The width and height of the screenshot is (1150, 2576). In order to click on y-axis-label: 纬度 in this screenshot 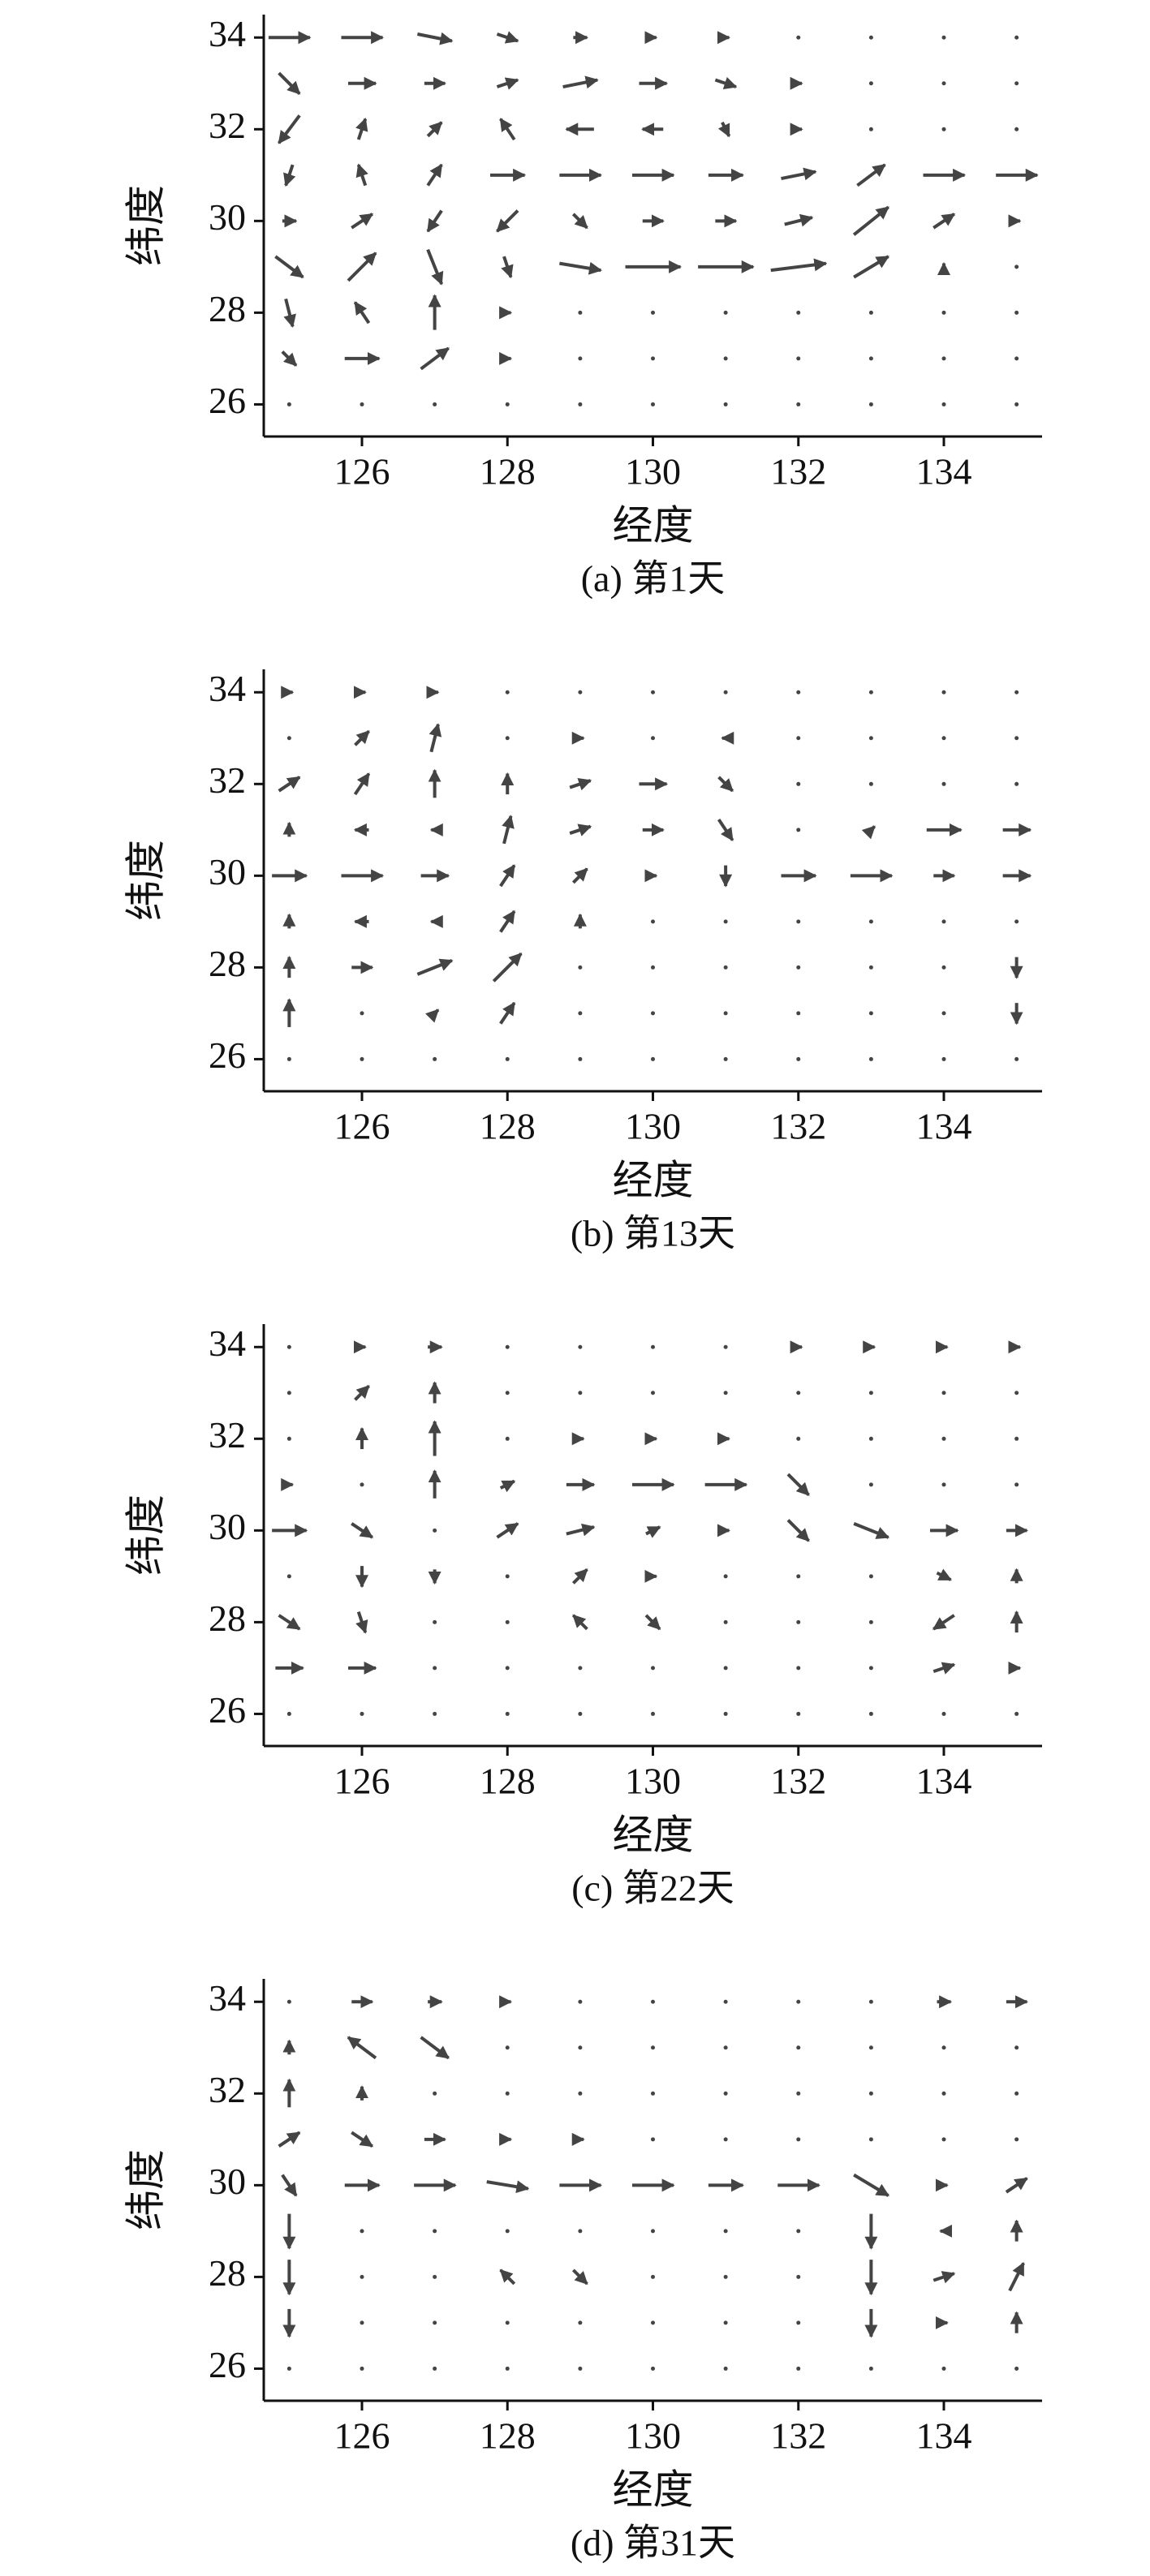, I will do `click(146, 1535)`.